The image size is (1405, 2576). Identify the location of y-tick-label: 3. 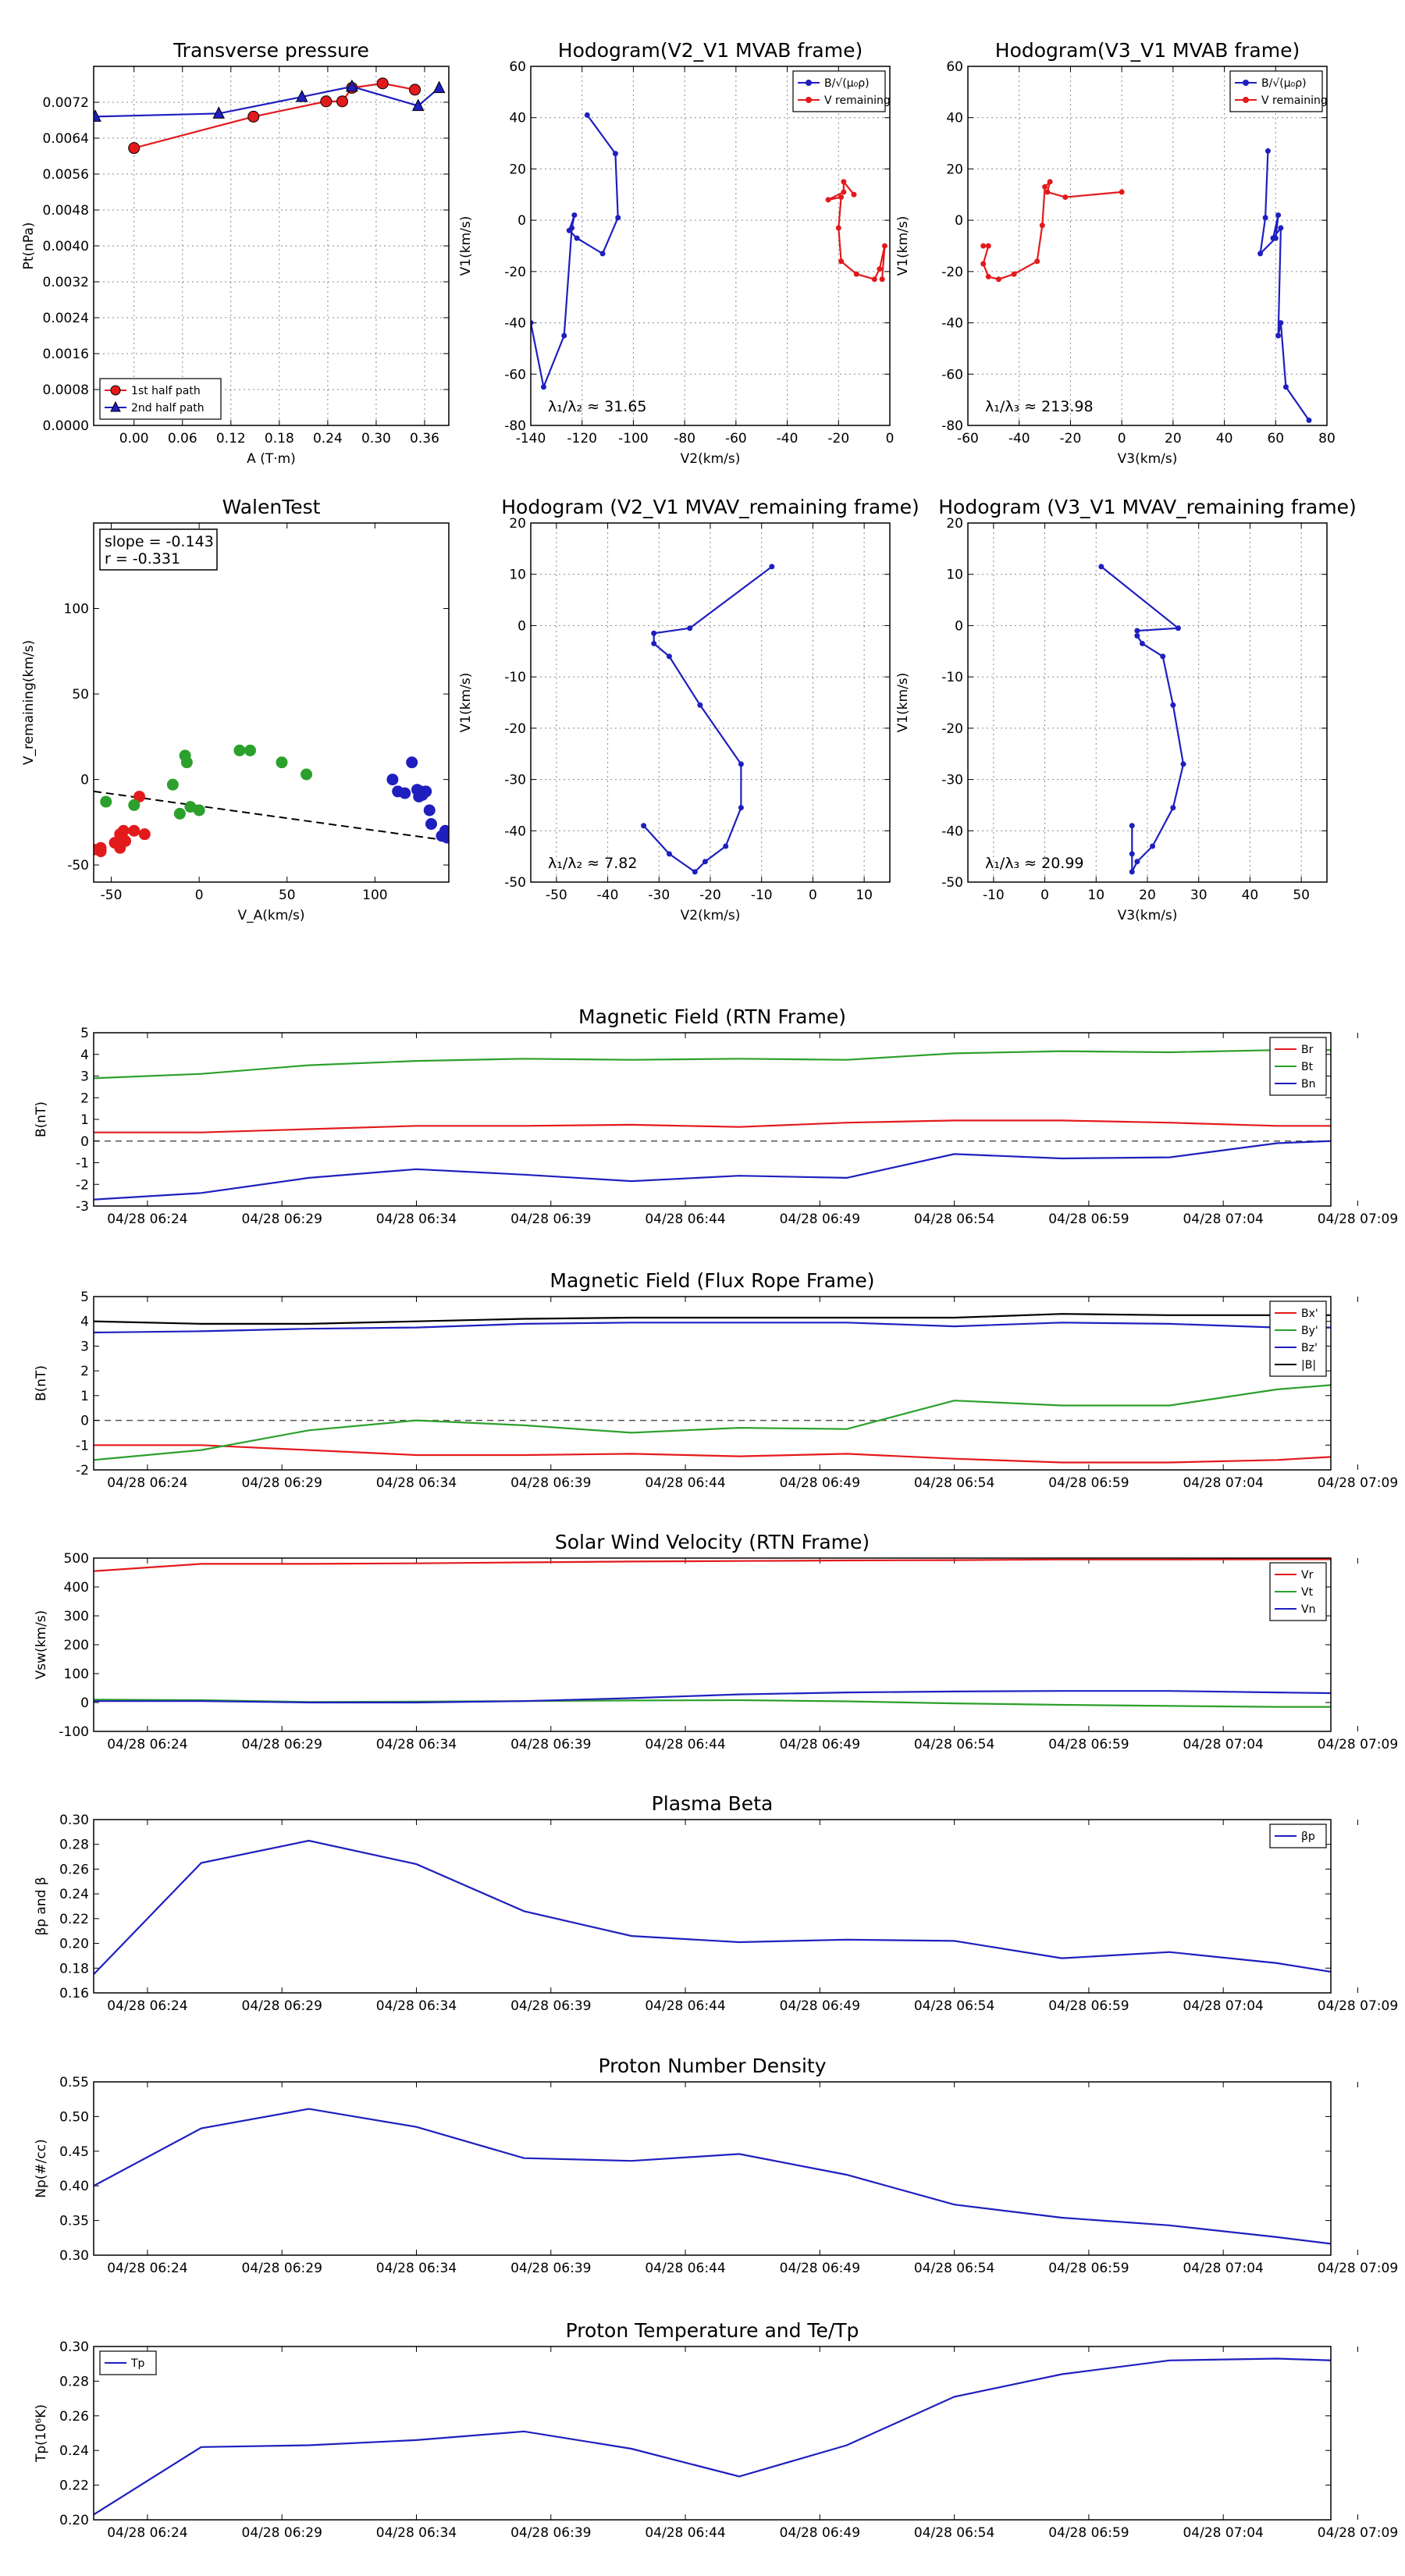
(85, 1077).